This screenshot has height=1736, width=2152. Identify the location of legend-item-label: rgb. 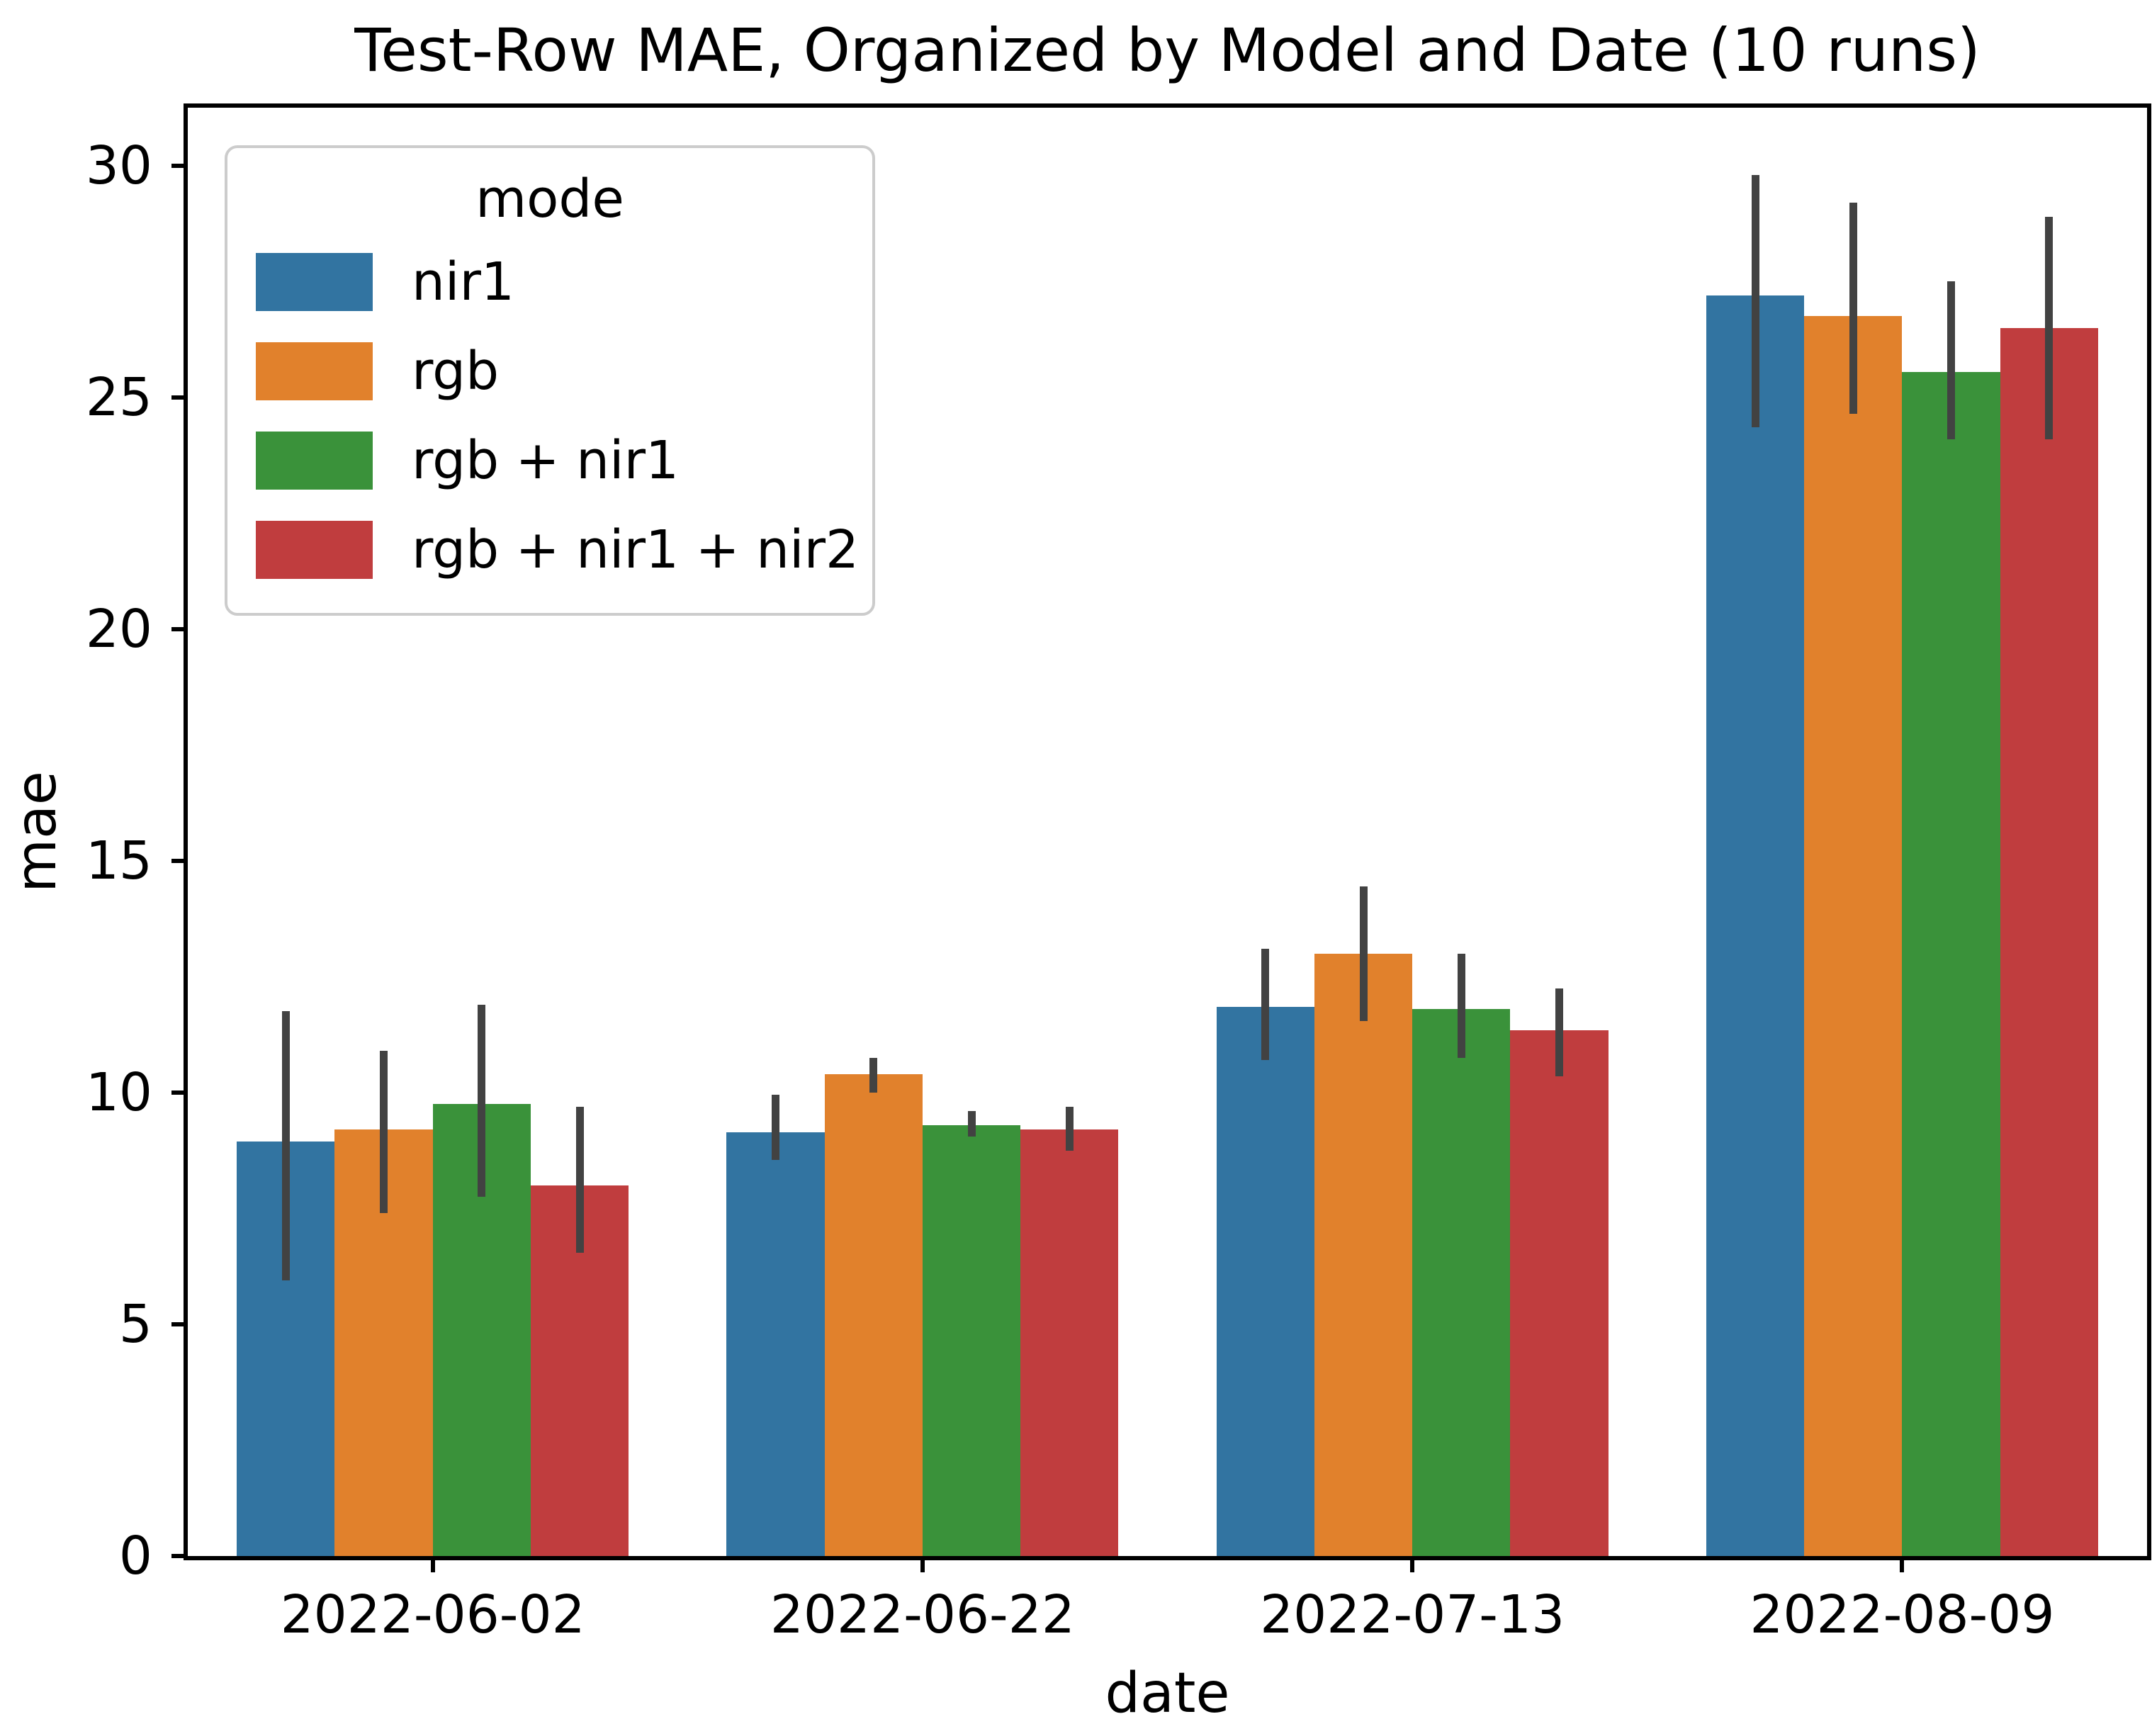
(456, 371).